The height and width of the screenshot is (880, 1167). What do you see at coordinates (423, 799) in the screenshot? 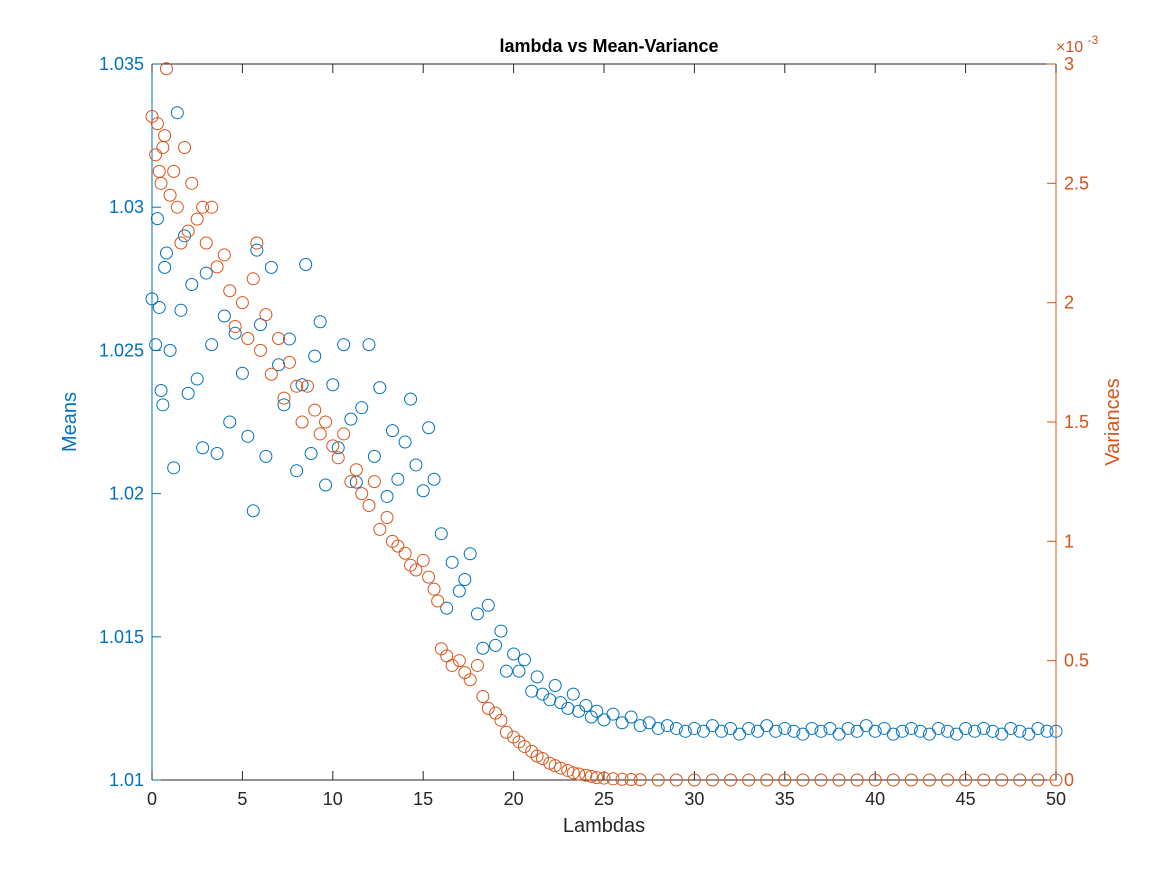
I see `x-tick-label: 15` at bounding box center [423, 799].